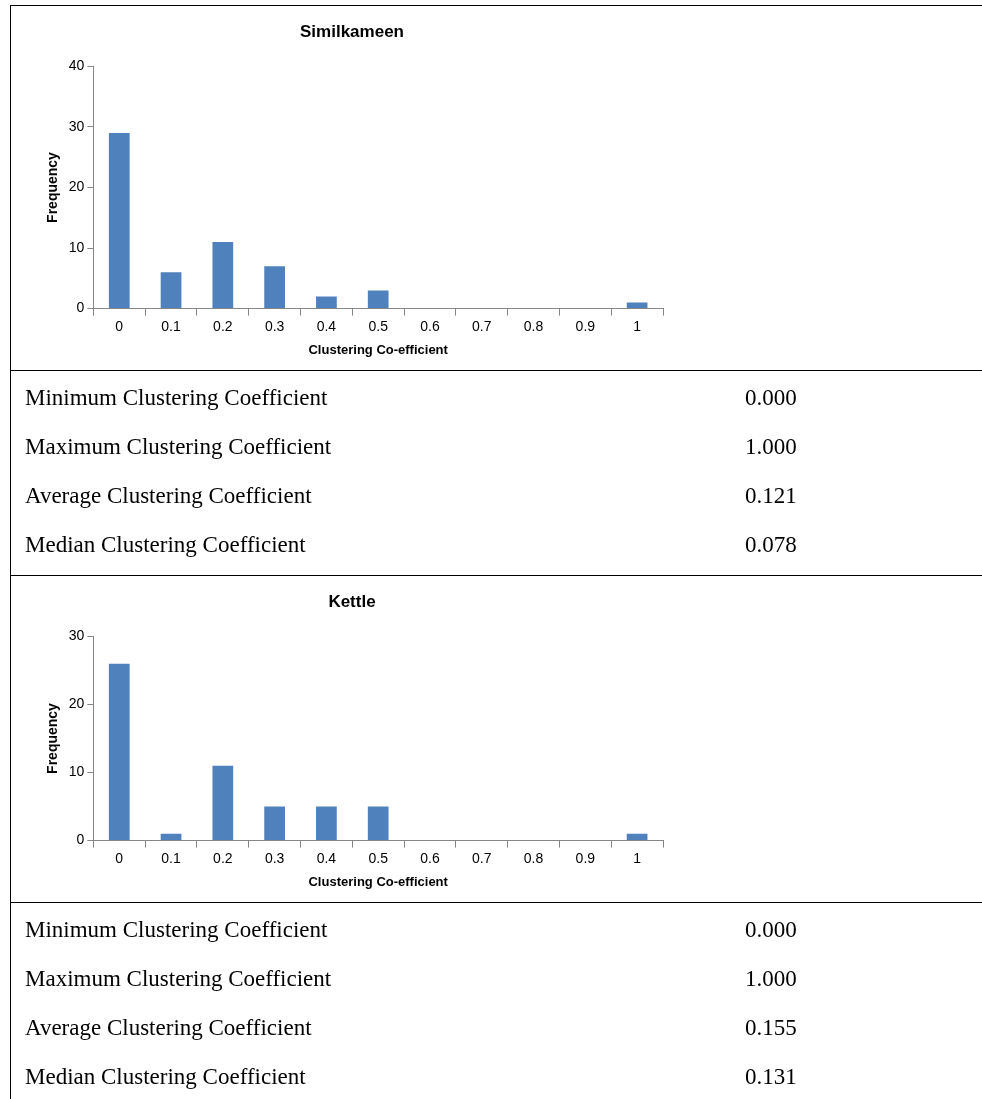  What do you see at coordinates (771, 495) in the screenshot?
I see `text: 0.121` at bounding box center [771, 495].